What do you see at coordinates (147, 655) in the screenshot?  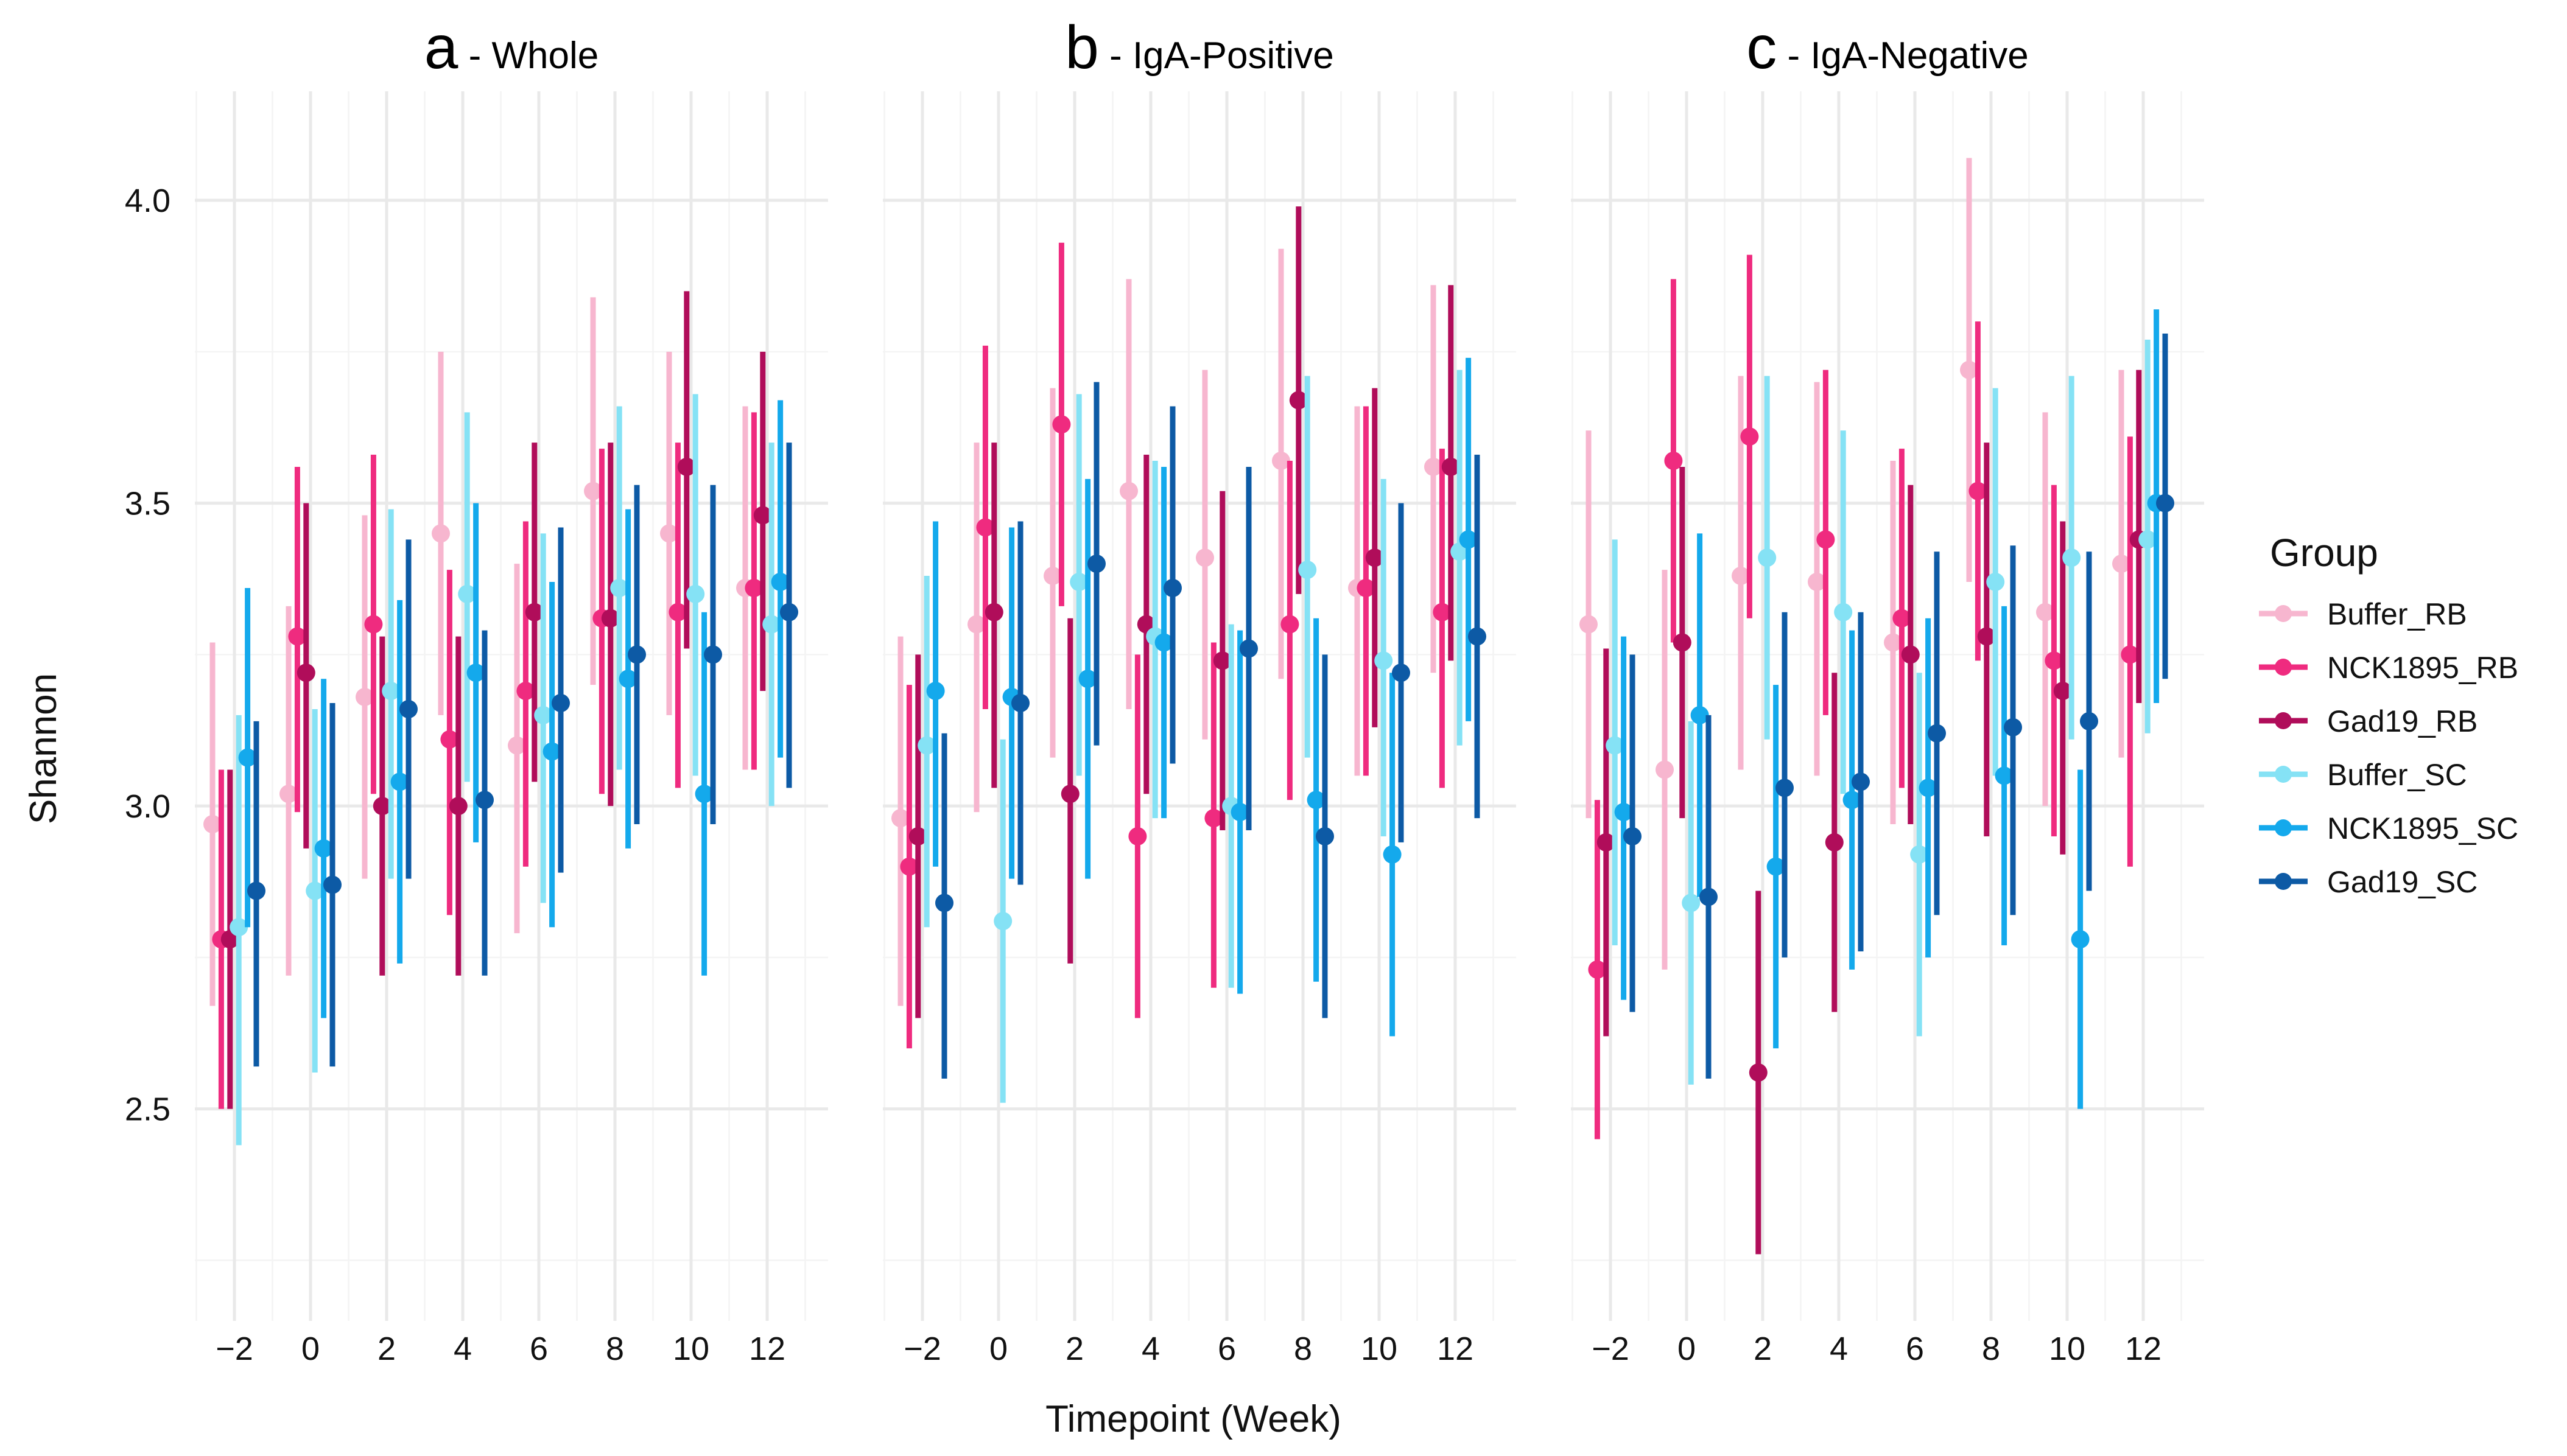 I see `y-axis: 2.5 3.0 3.5 4.0` at bounding box center [147, 655].